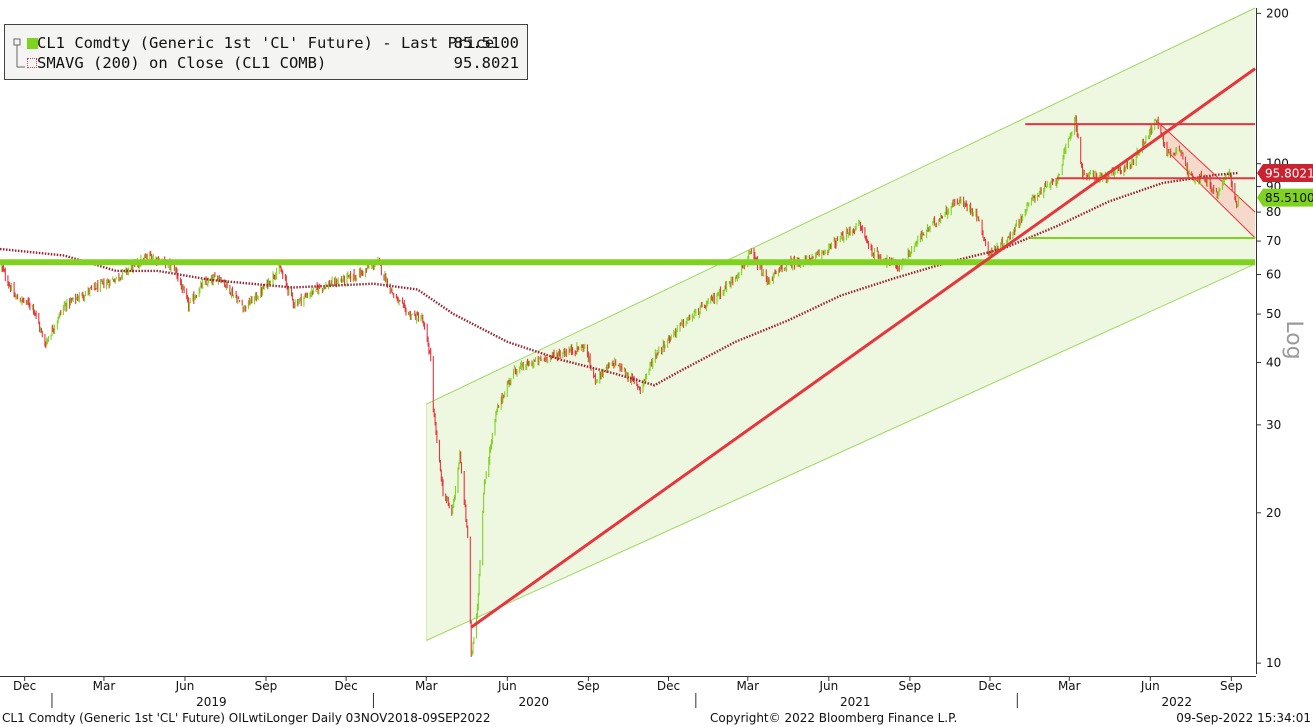 The image size is (1313, 727). I want to click on y-tick-label: 60, so click(1273, 275).